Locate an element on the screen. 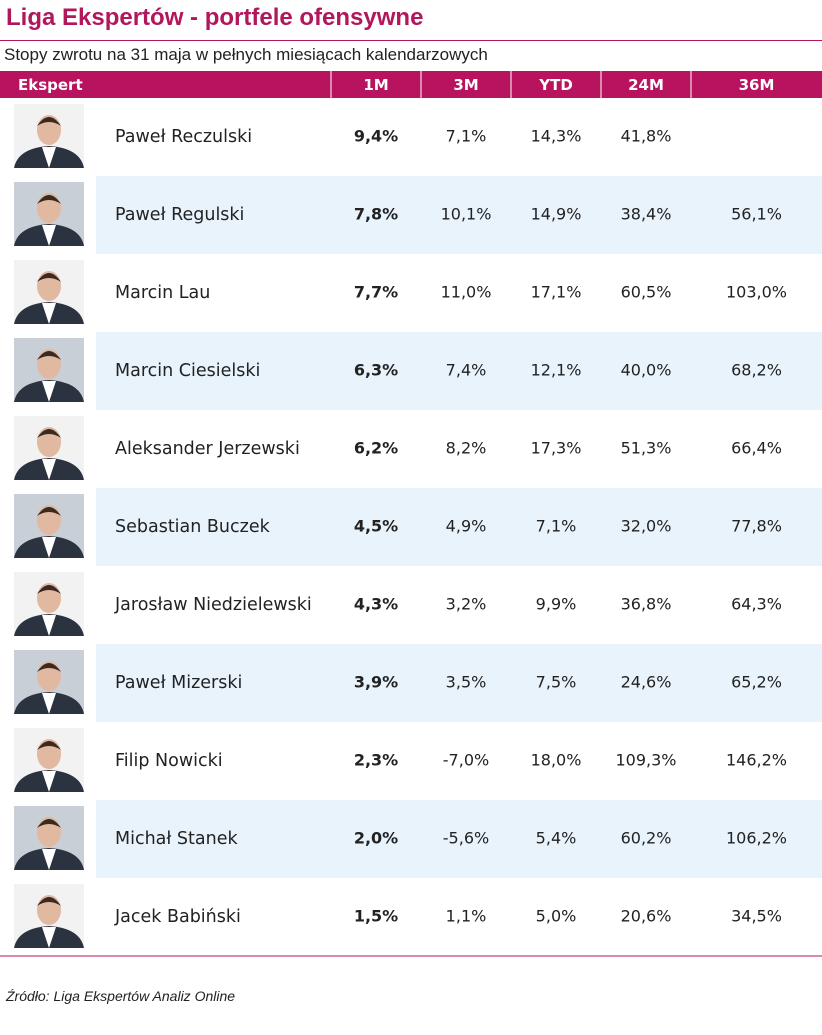 The height and width of the screenshot is (1035, 822). cell: -5,6% is located at coordinates (466, 838).